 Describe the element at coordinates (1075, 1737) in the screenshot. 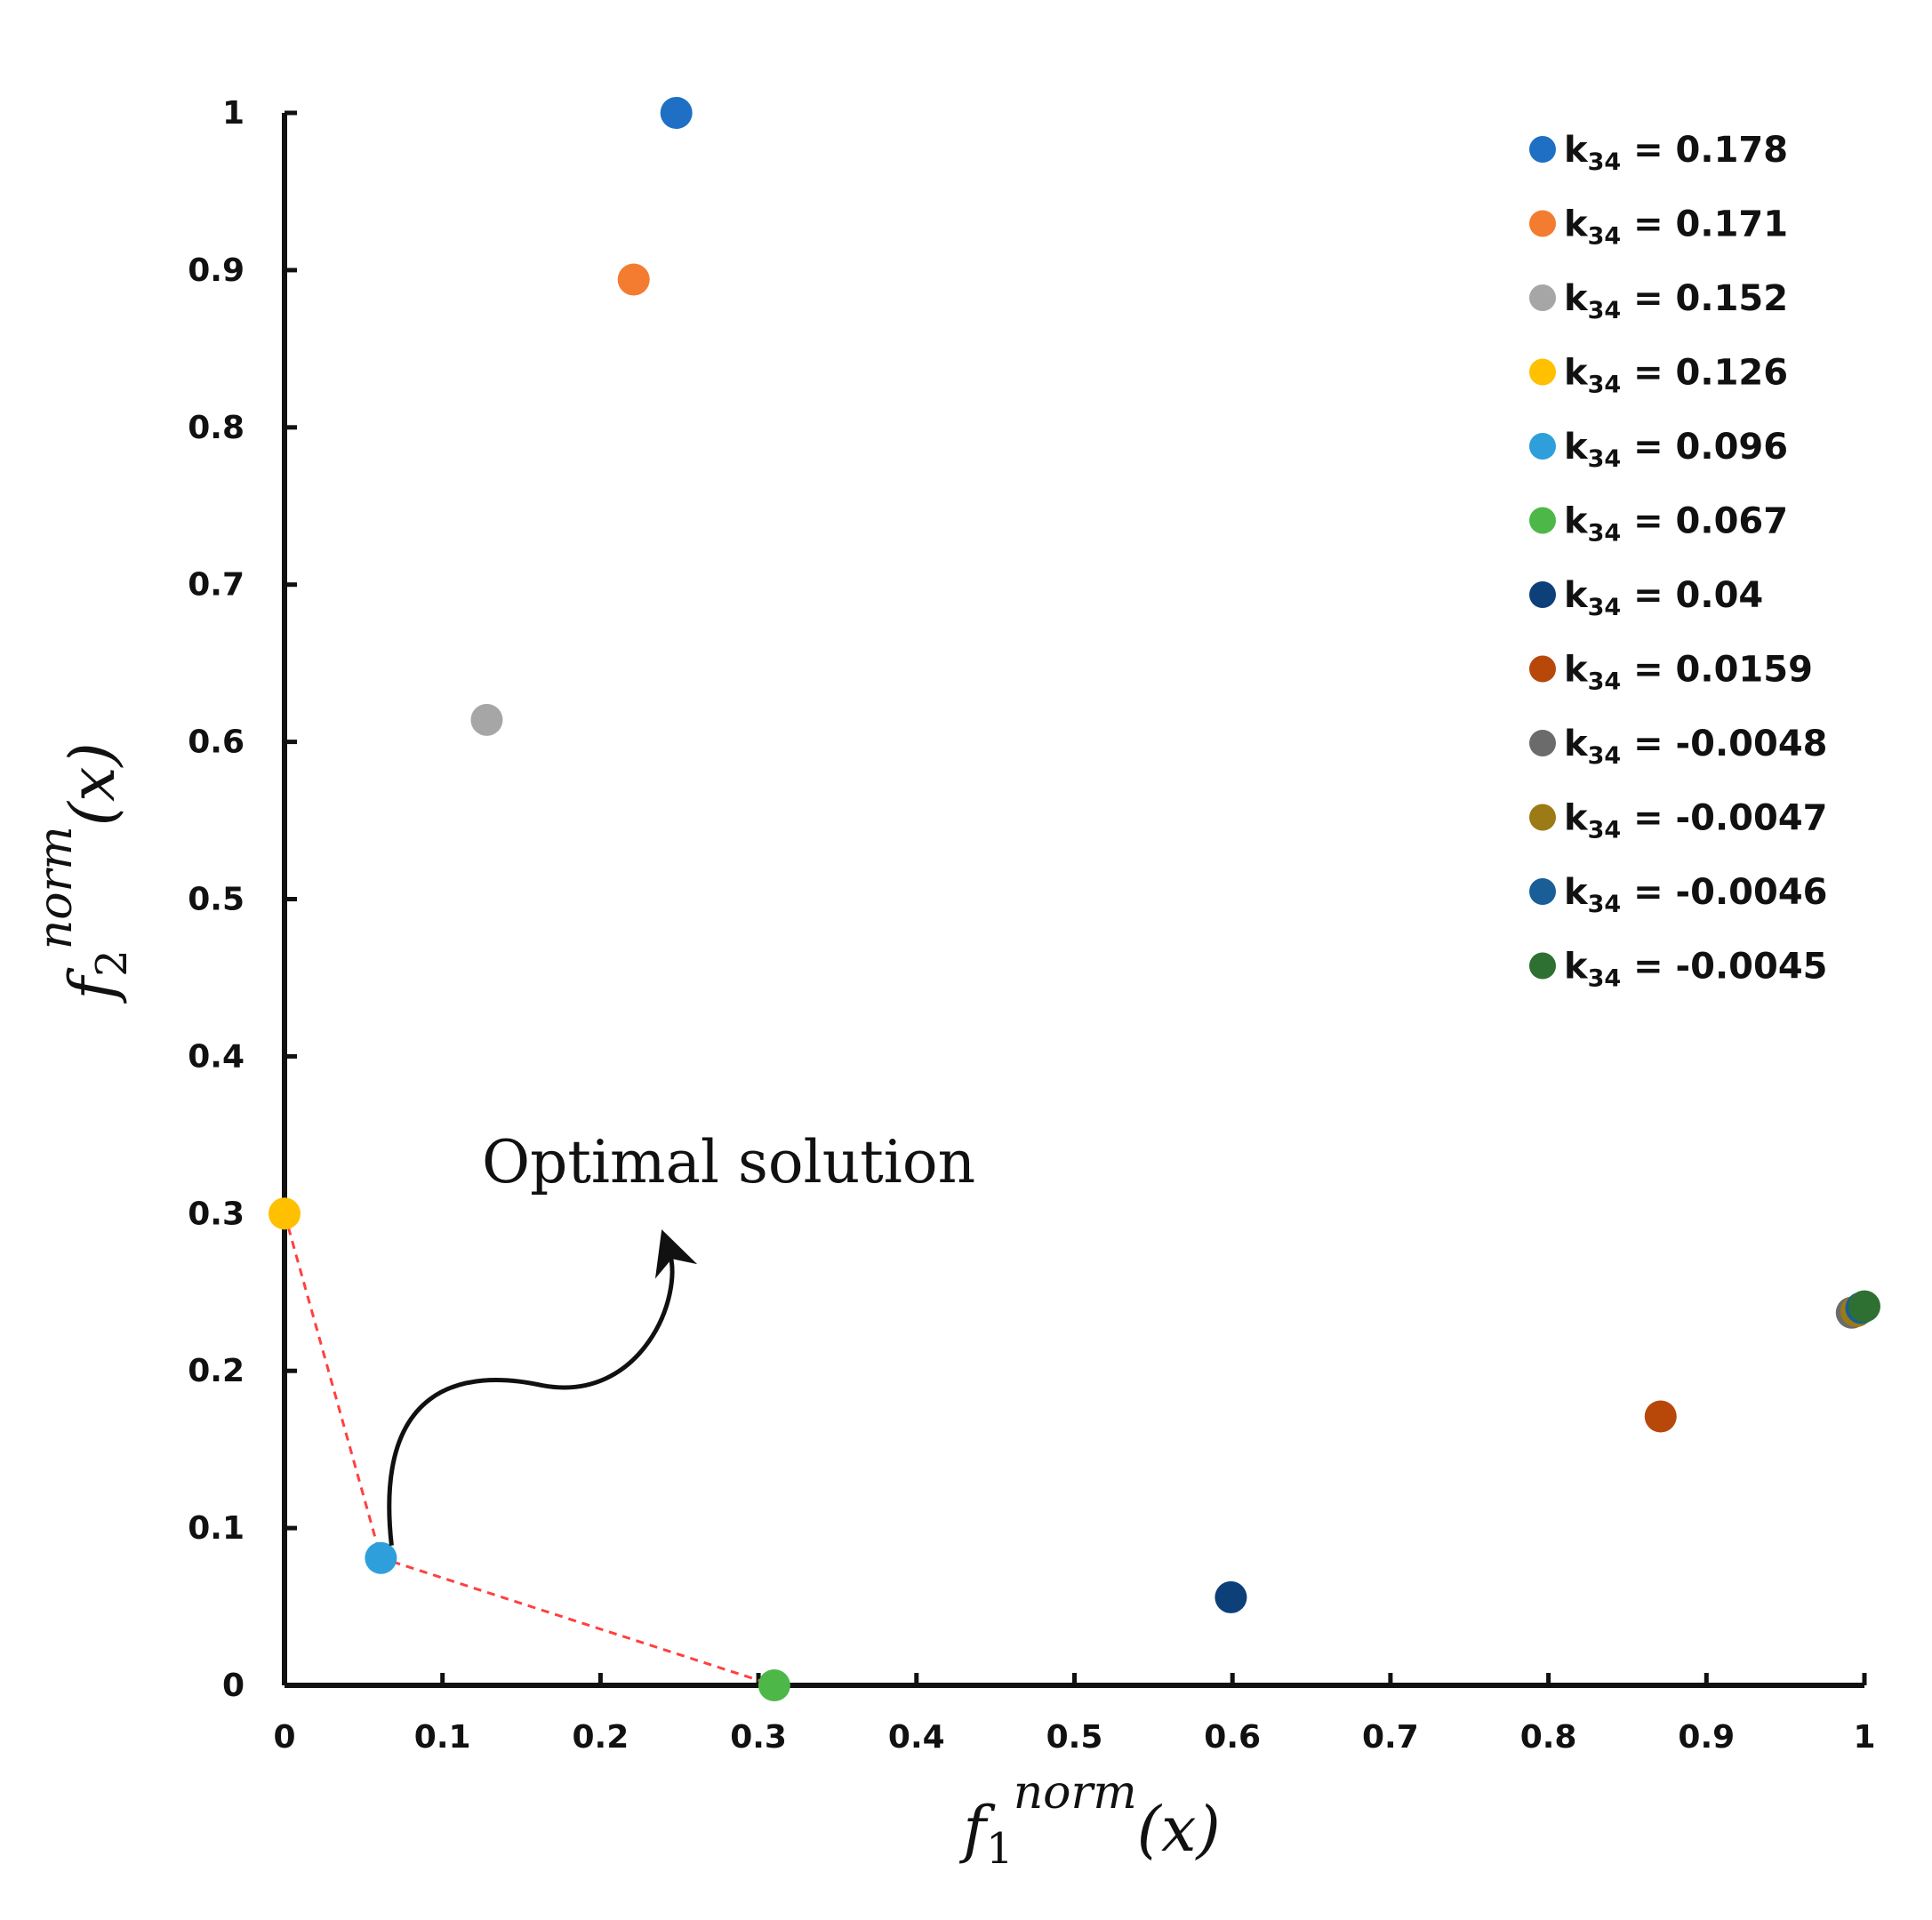

I see `x-tick-label: 0.5` at that location.